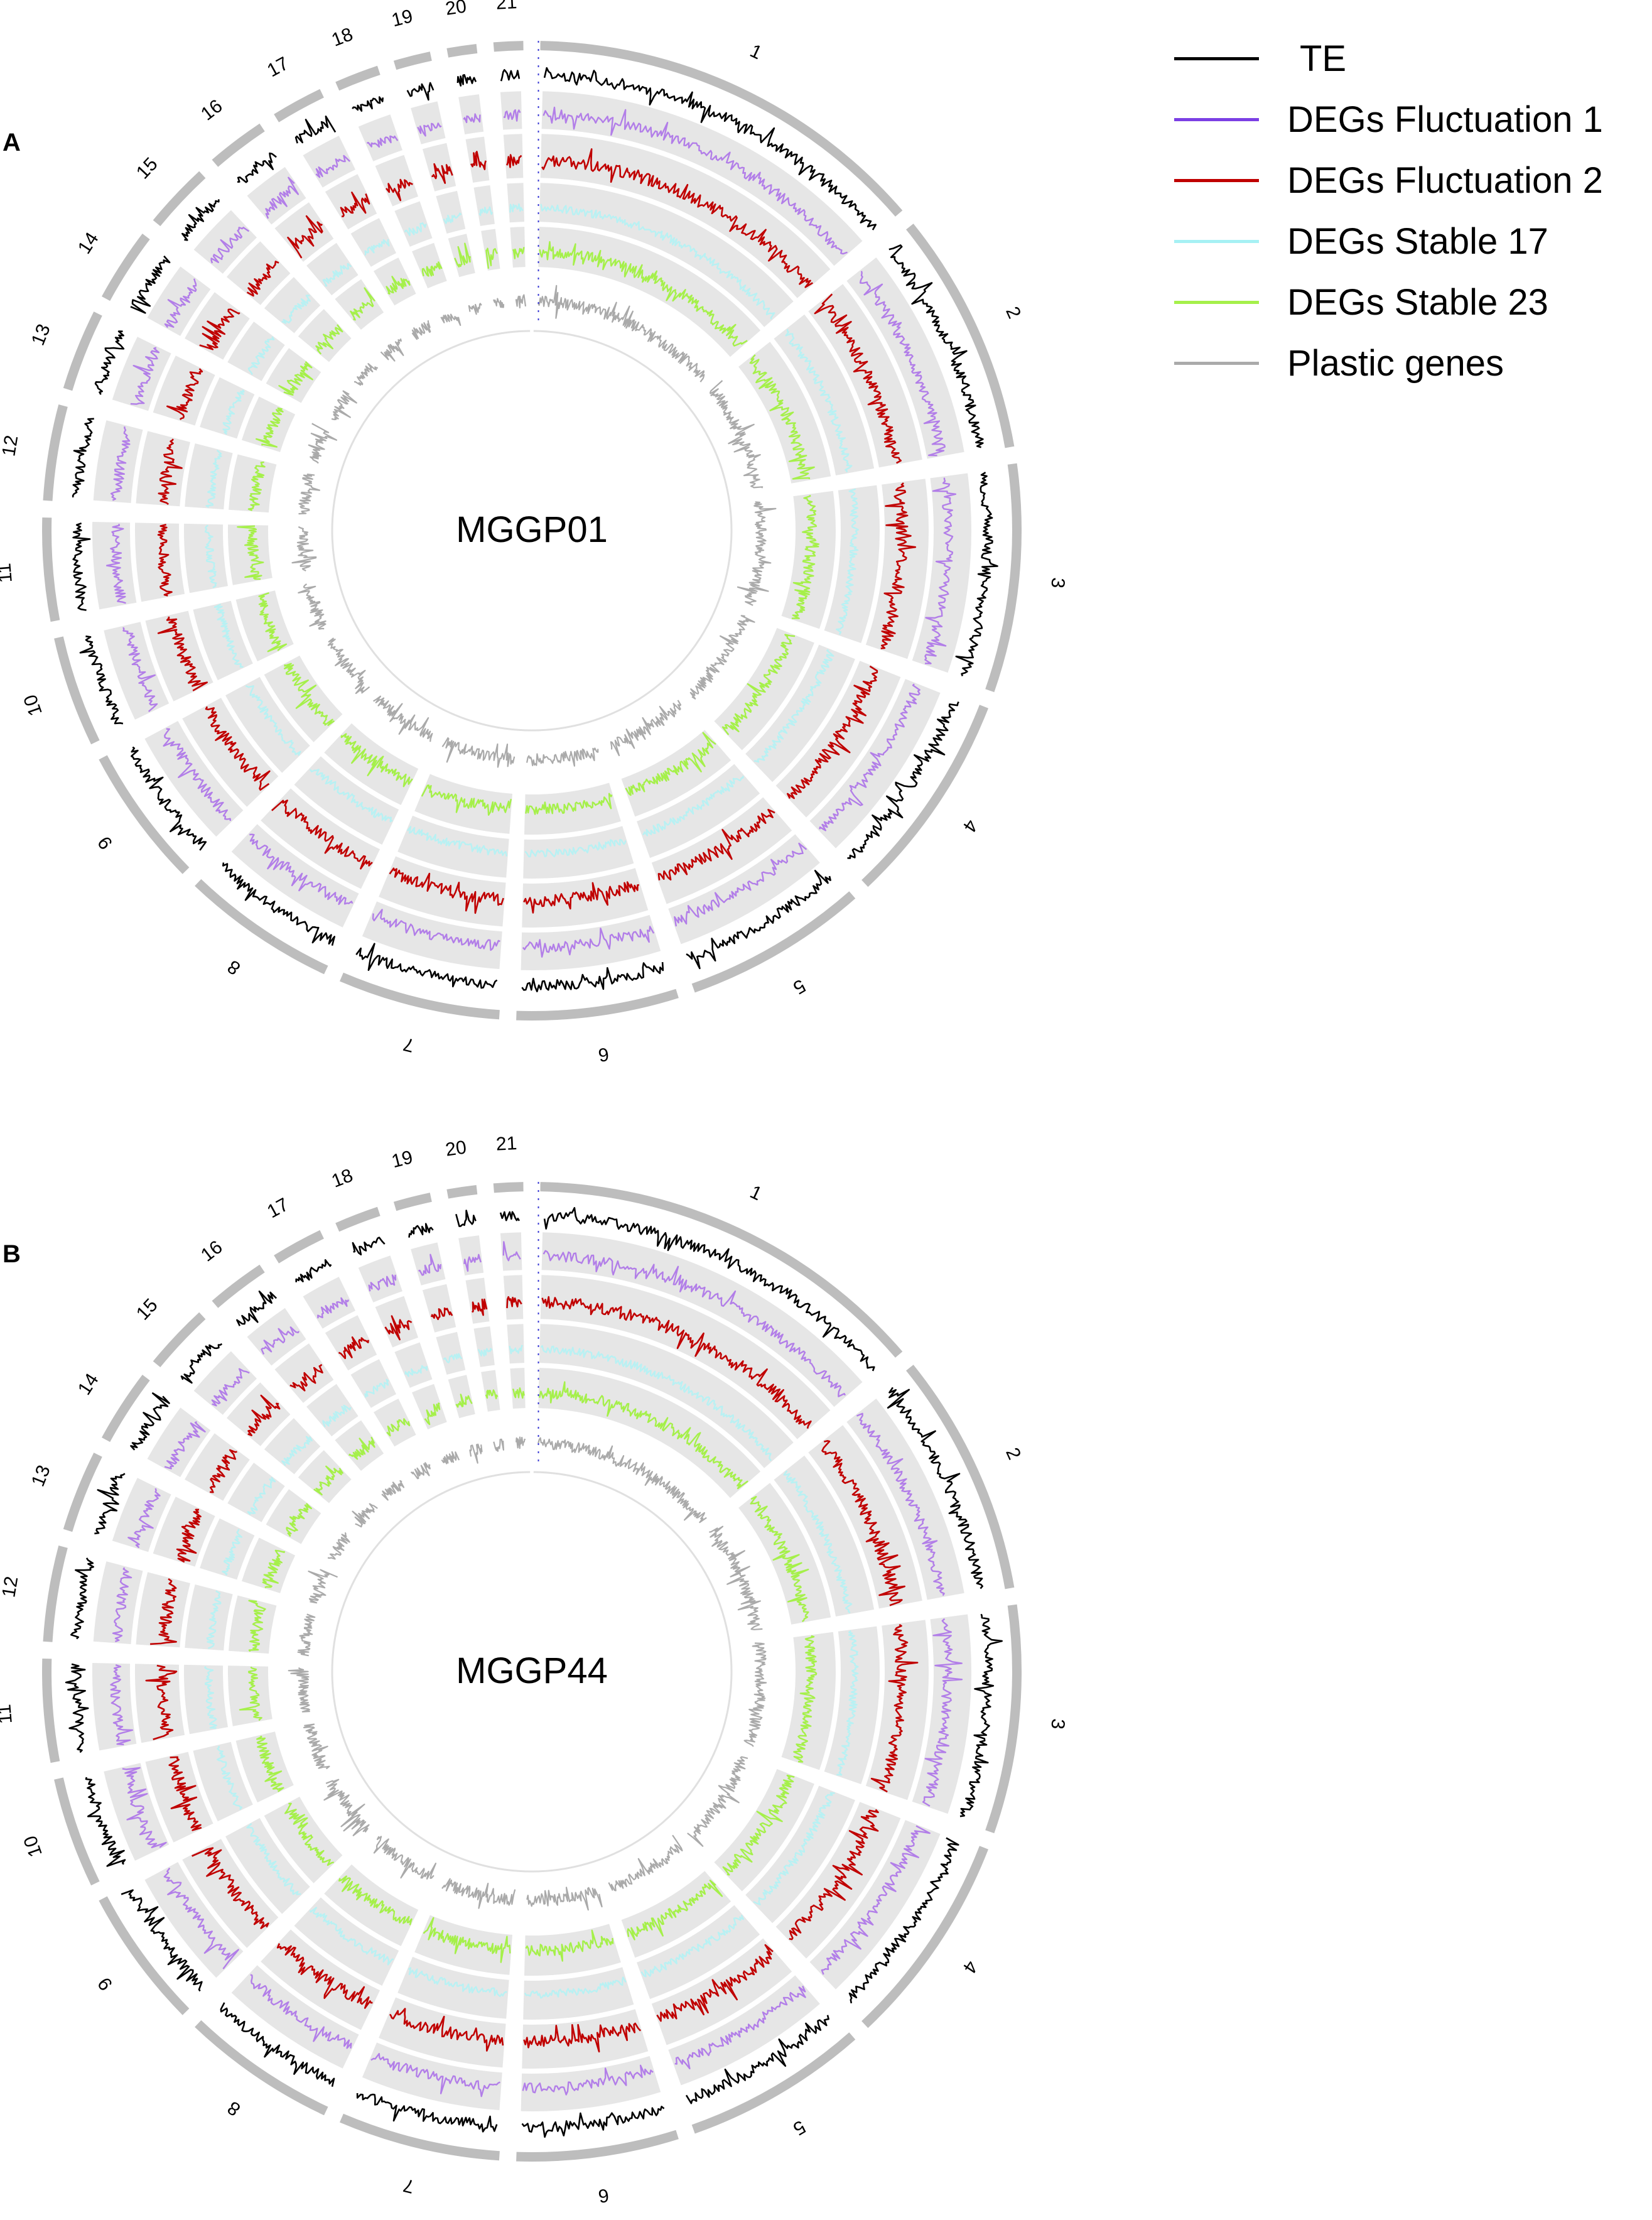 The width and height of the screenshot is (1652, 2220). Describe the element at coordinates (392, 350) in the screenshot. I see `plastic-line-chr16` at that location.